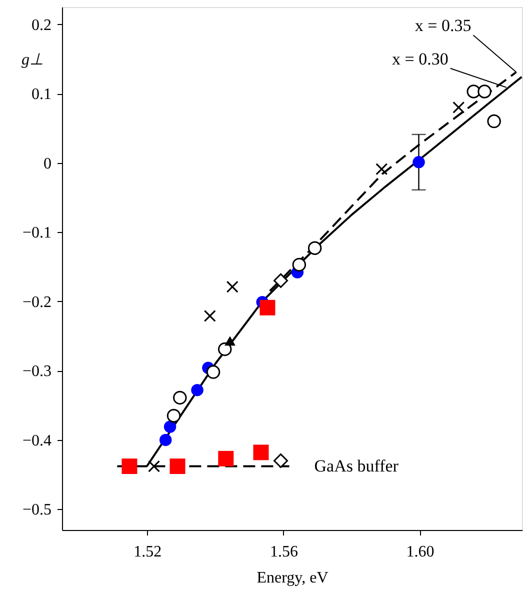 The width and height of the screenshot is (523, 592). I want to click on annotation: x = 0.35, so click(443, 26).